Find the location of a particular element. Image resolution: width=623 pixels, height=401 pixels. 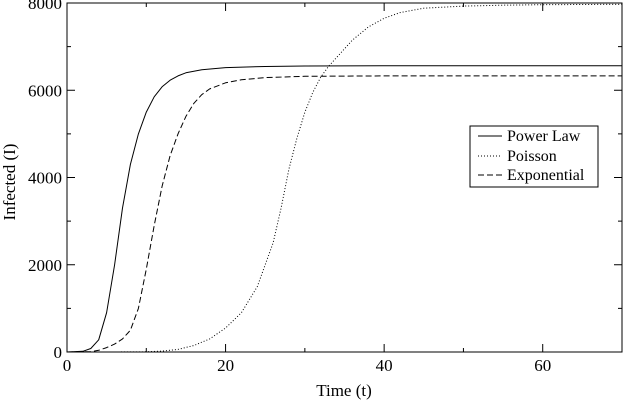

y-axis-label: Infected (I) is located at coordinates (9, 182).